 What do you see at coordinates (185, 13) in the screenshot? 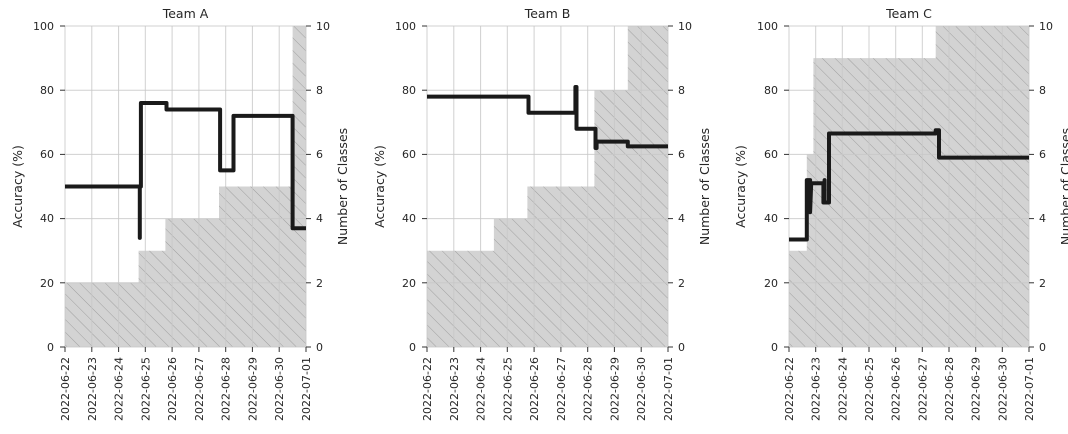
I see `panel-title: Team A` at bounding box center [185, 13].